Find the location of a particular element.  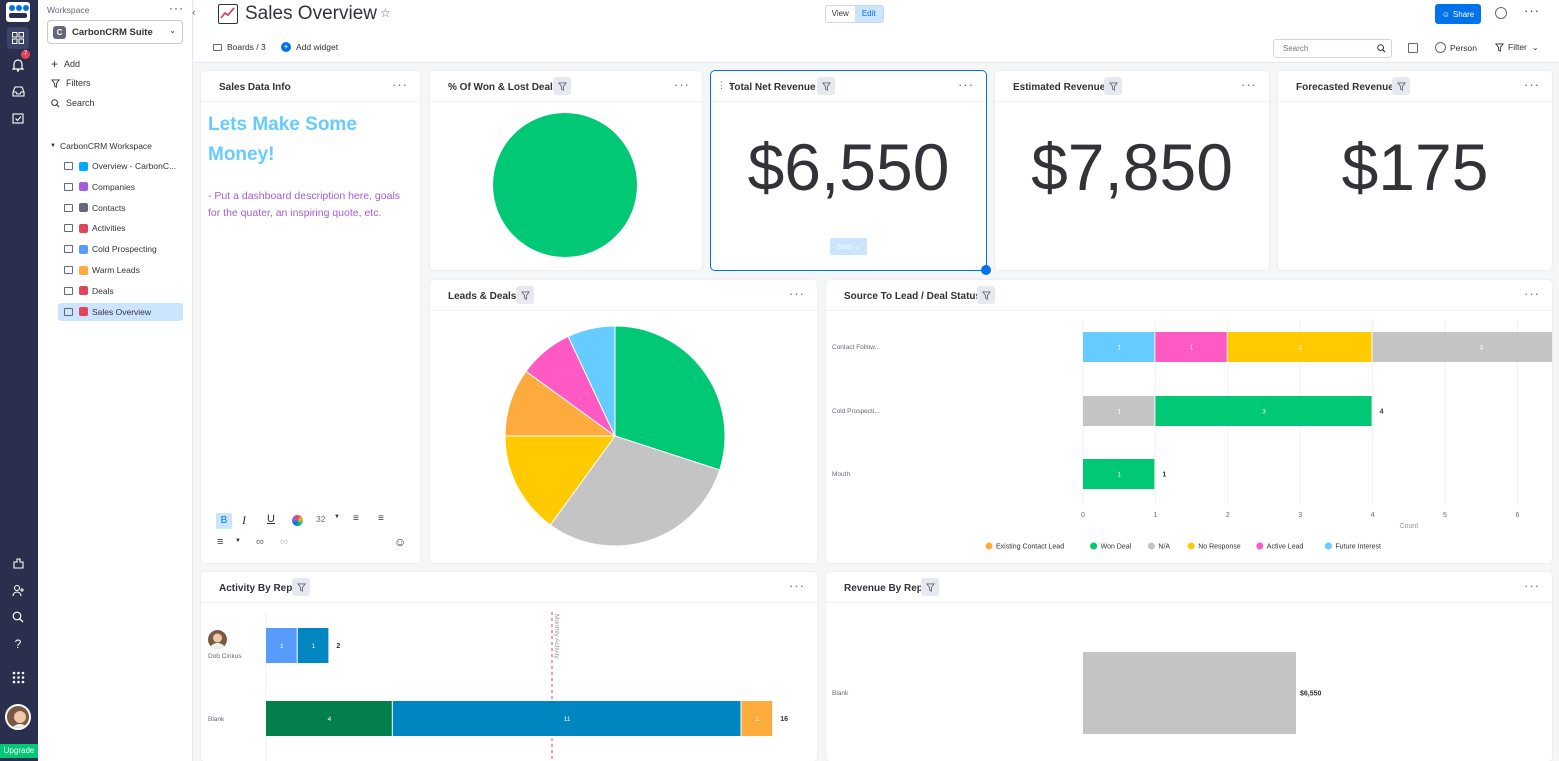

sidebar-item-cold-prospecting: Cold Prospecting is located at coordinates (124, 249).